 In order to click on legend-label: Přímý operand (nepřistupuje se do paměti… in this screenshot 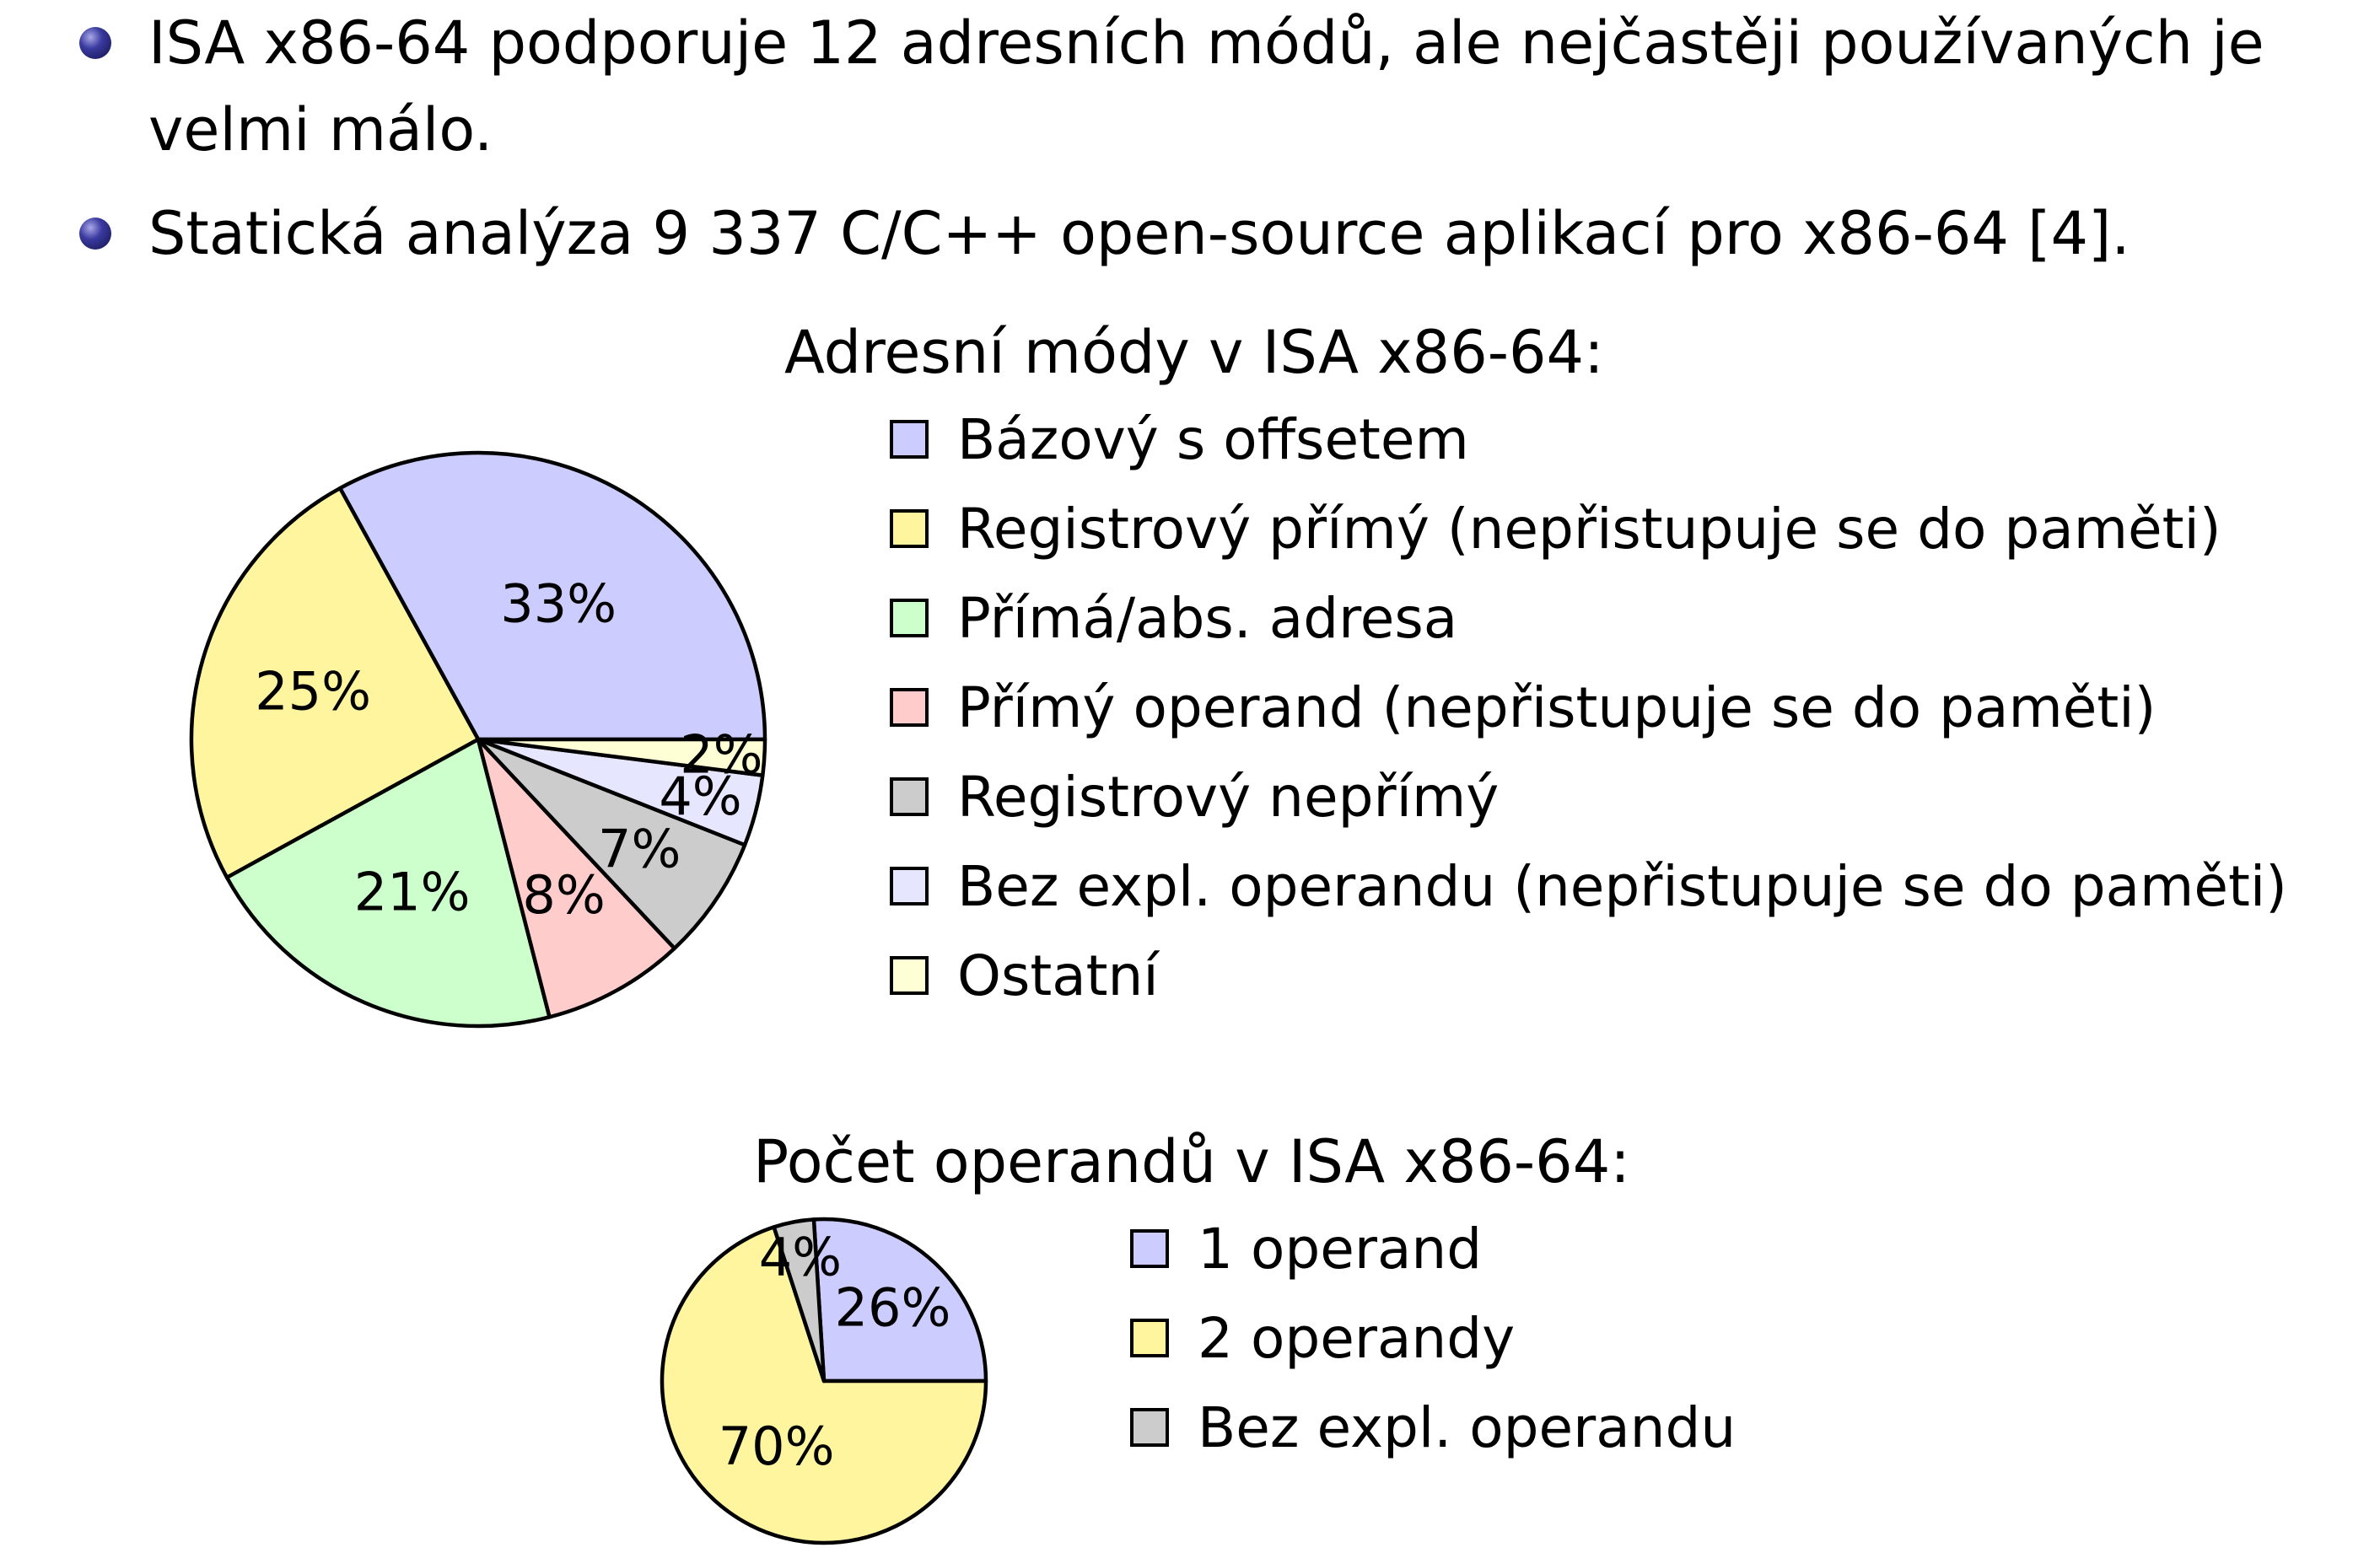, I will do `click(1557, 707)`.